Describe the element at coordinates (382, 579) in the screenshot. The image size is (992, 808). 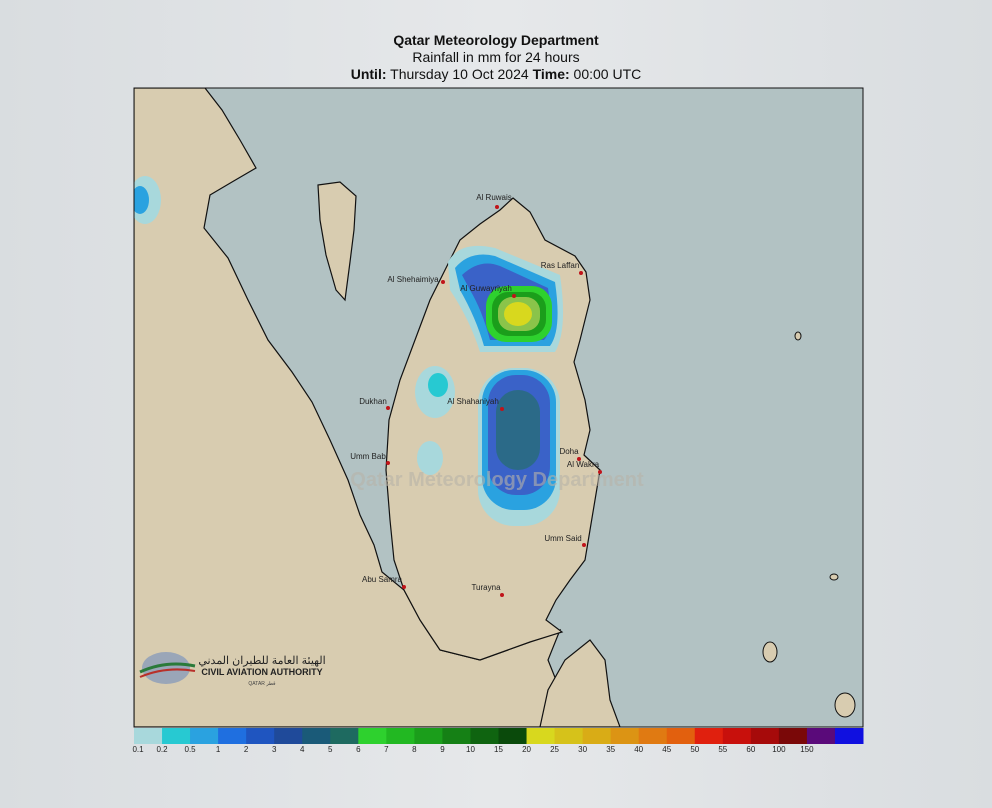
I see `place-label: Abu Samra` at that location.